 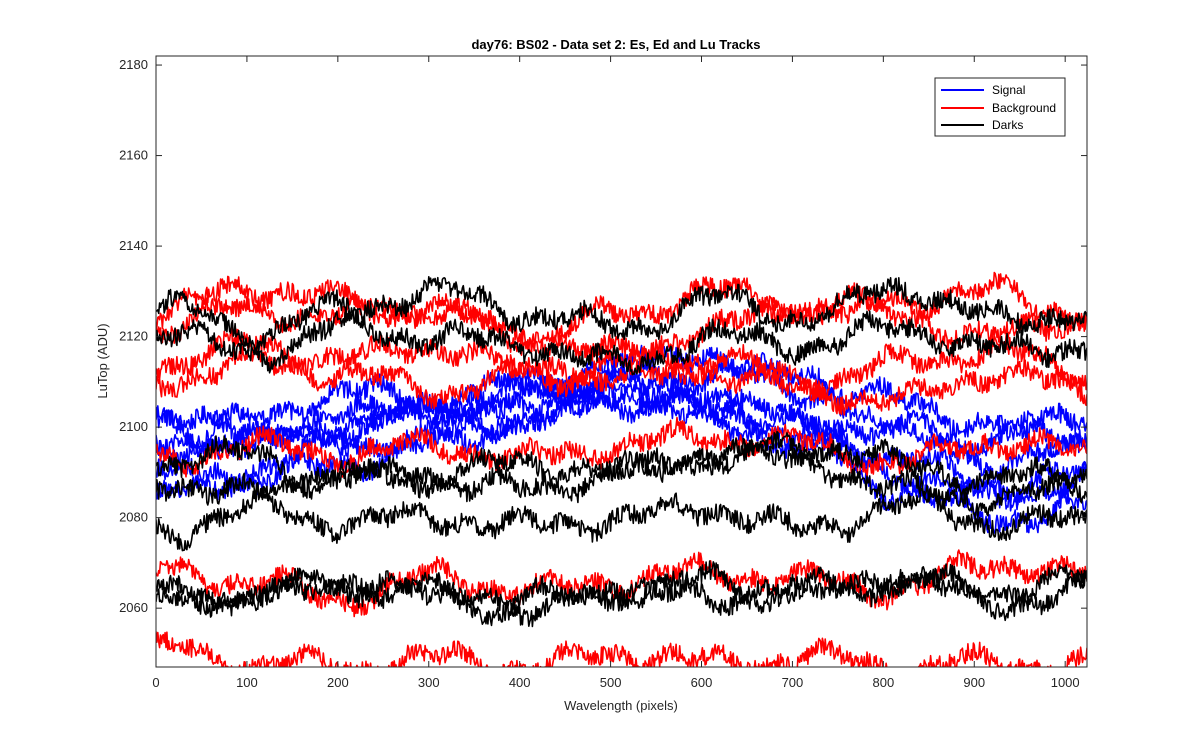 I want to click on x-tick-label: 700, so click(x=793, y=682).